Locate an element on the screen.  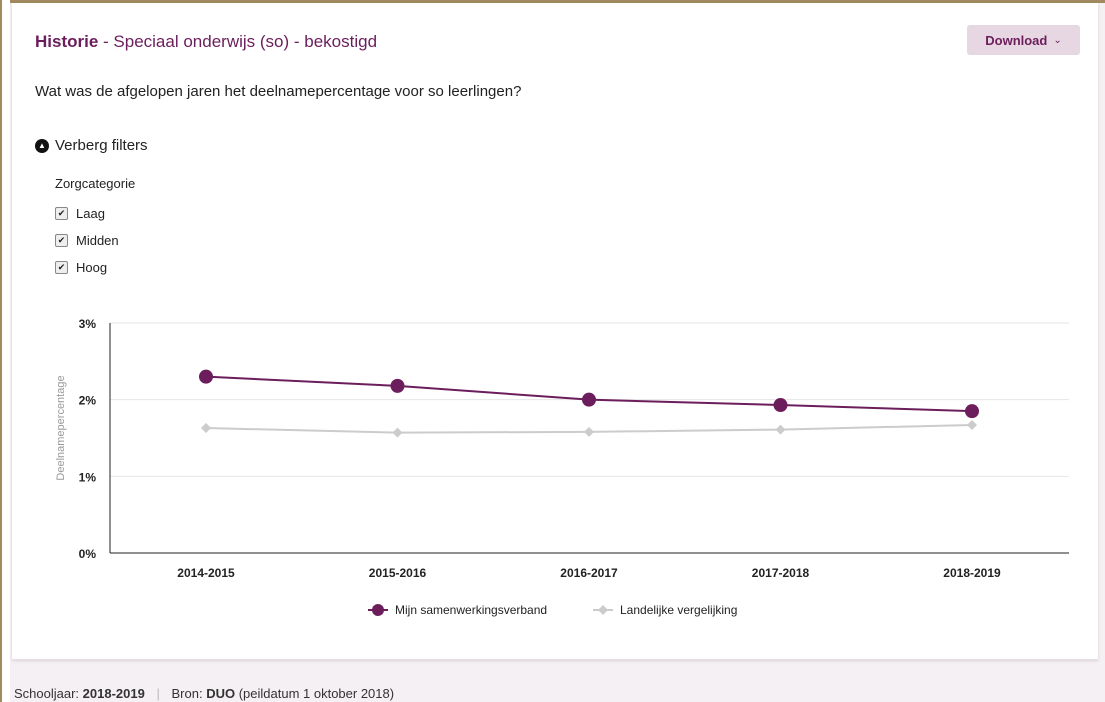
title-rest: - Speciaal onderwijs (so) - bekostigd is located at coordinates (238, 41).